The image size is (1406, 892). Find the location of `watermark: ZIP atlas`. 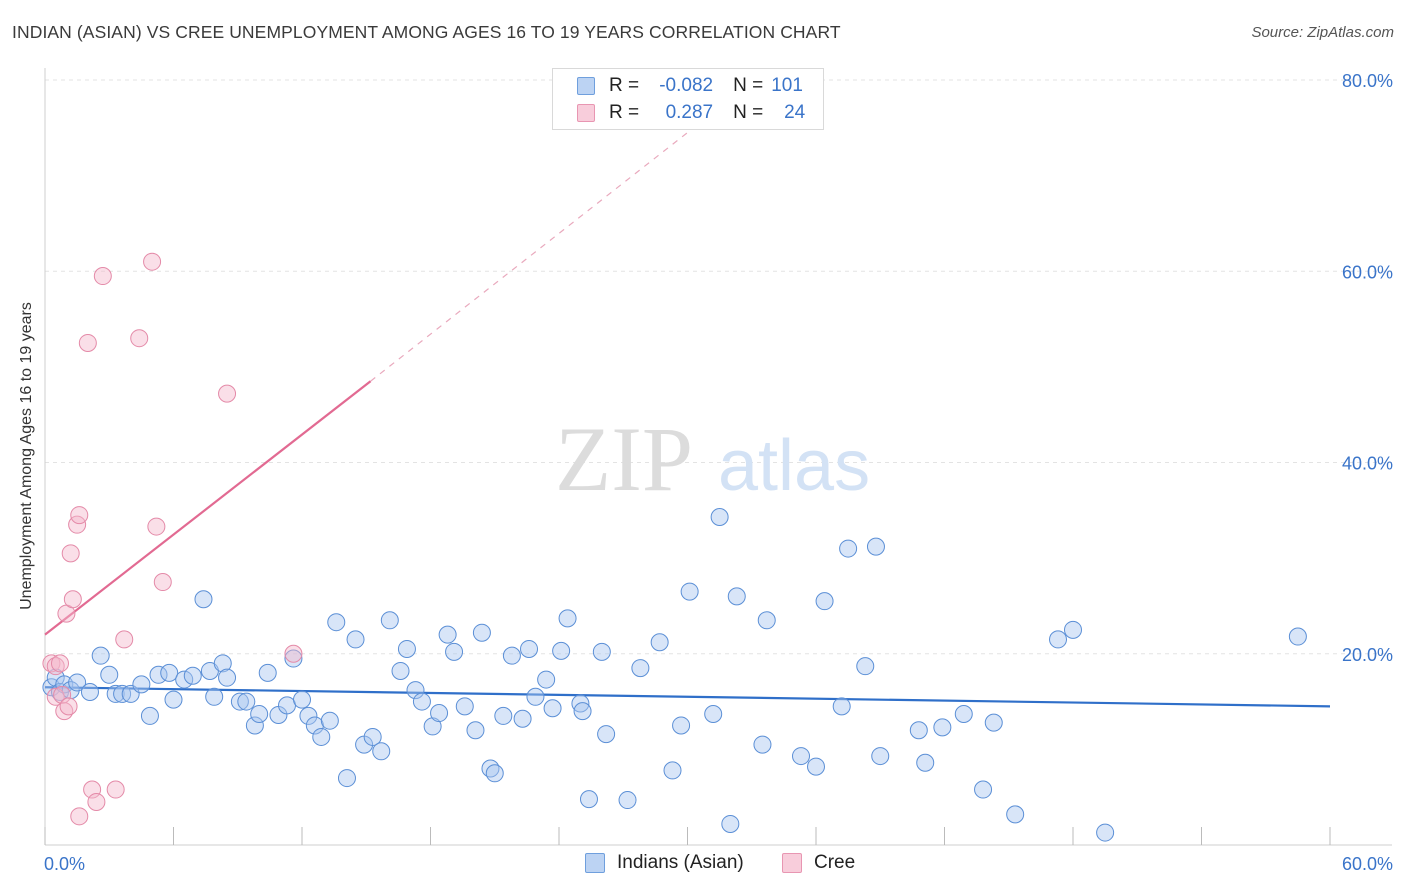

watermark: ZIP atlas is located at coordinates (712, 459).